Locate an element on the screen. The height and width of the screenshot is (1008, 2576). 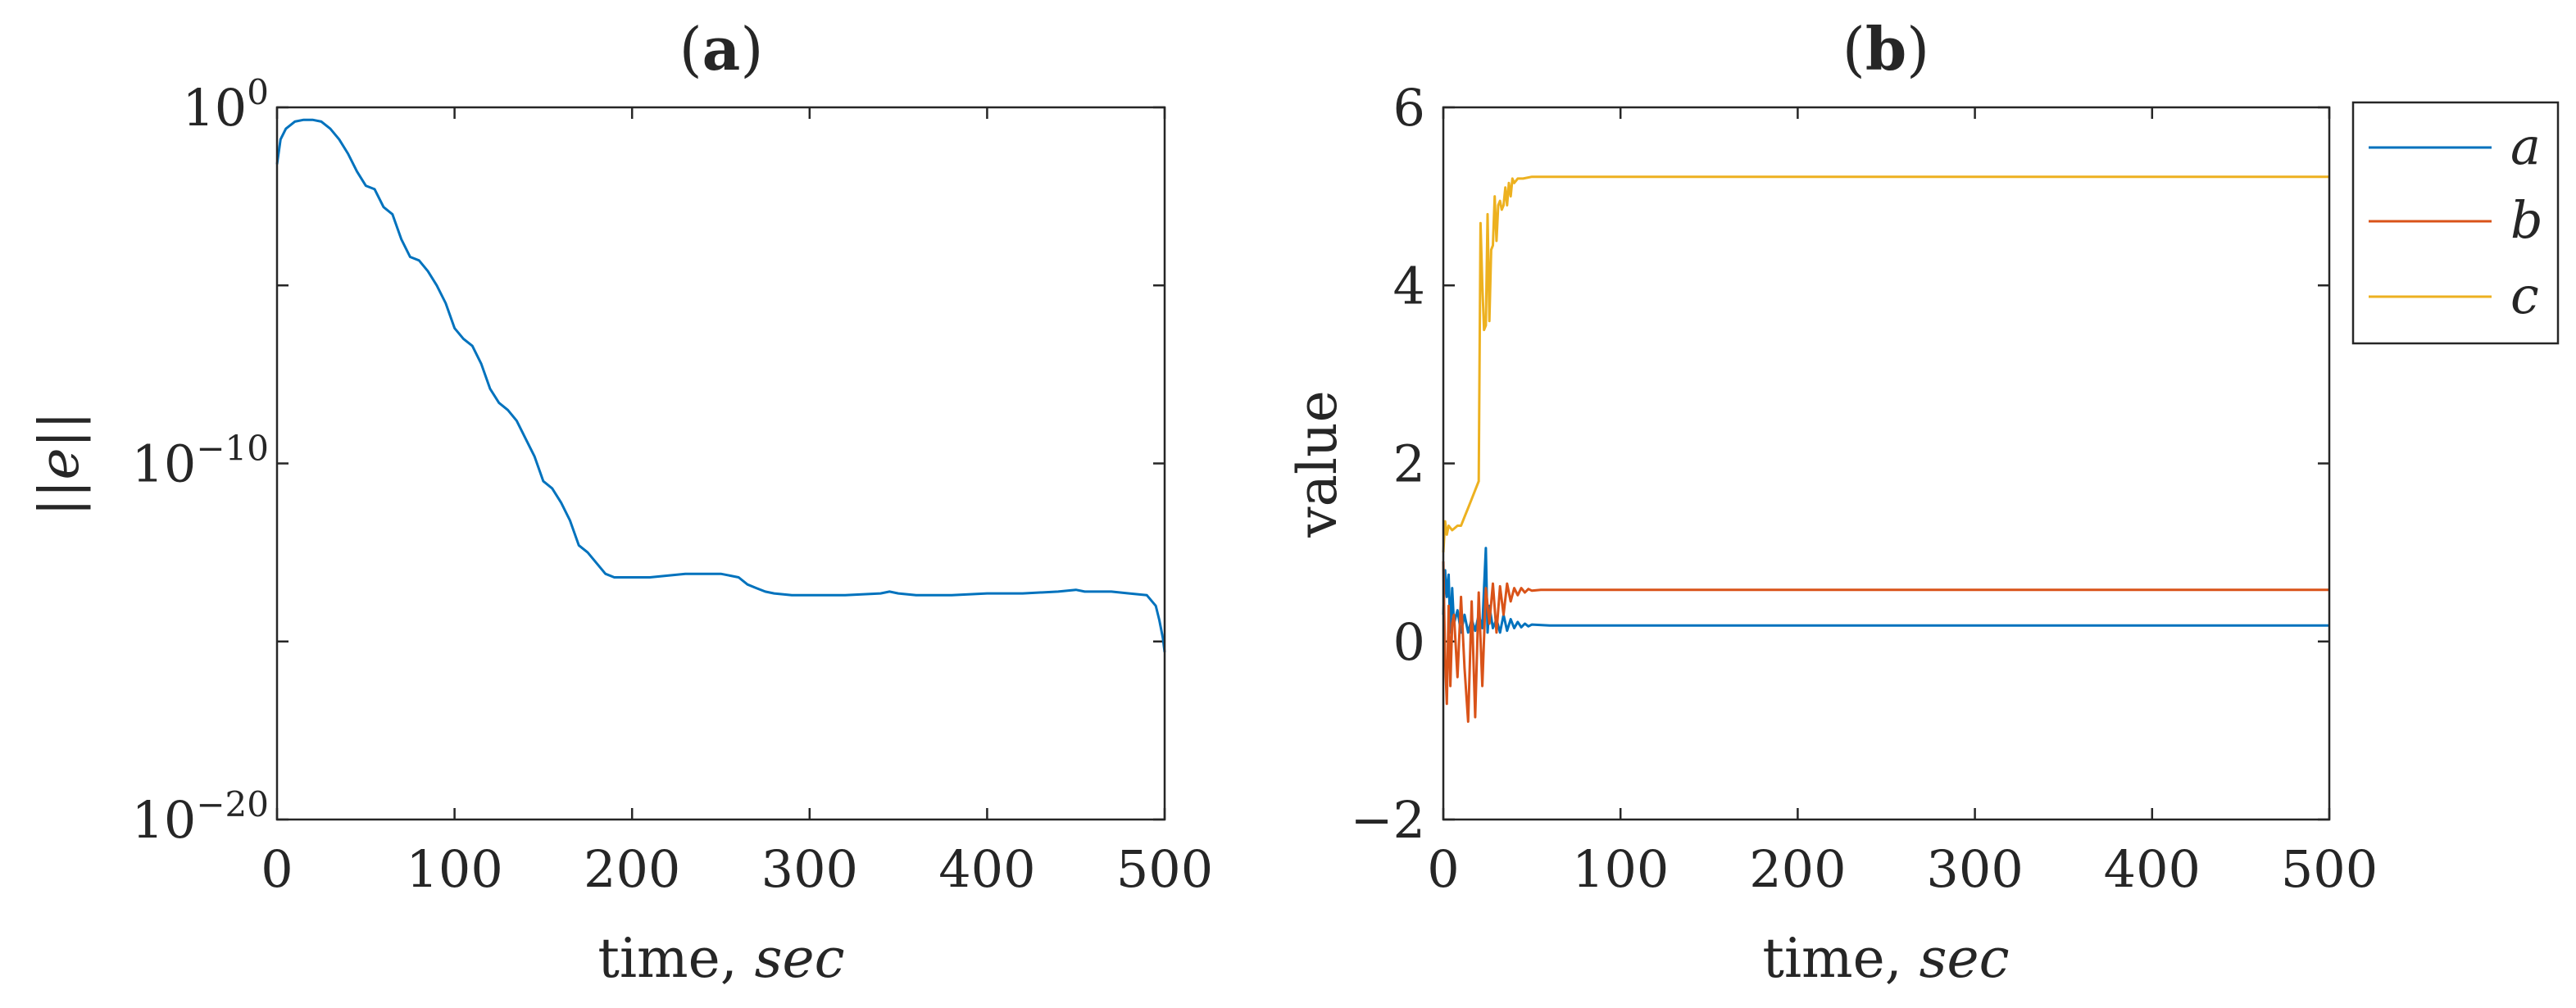
panel-b-ytick-label: 6 is located at coordinates (1409, 108).